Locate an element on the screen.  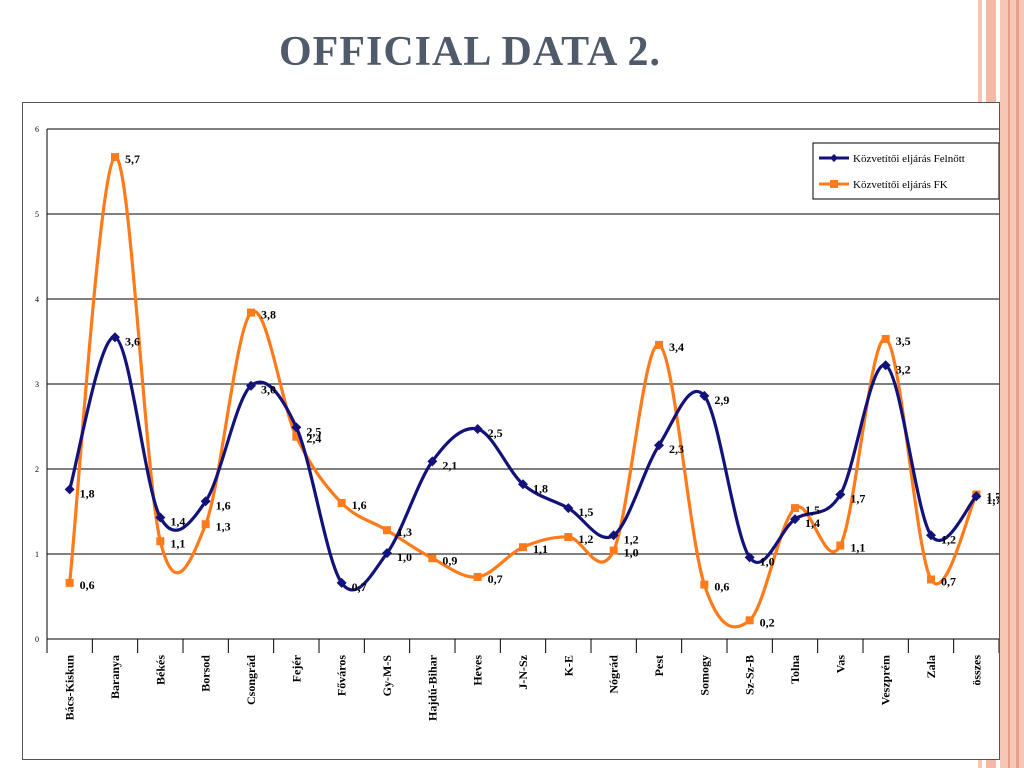
data-label: 3,4 is located at coordinates (676, 347).